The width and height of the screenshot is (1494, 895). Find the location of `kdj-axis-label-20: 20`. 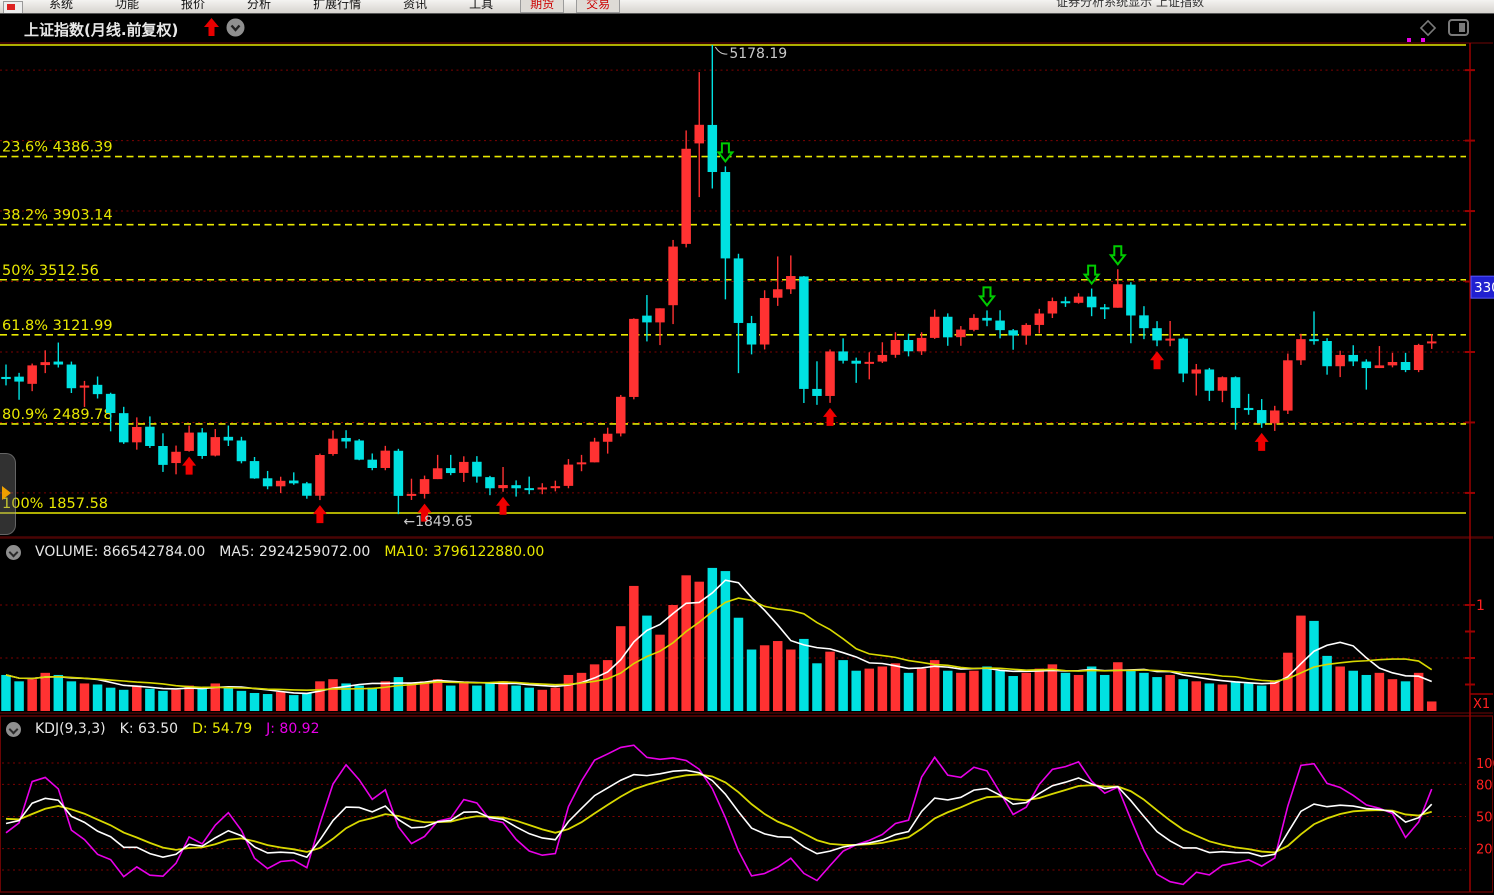

kdj-axis-label-20: 20 is located at coordinates (1484, 850).